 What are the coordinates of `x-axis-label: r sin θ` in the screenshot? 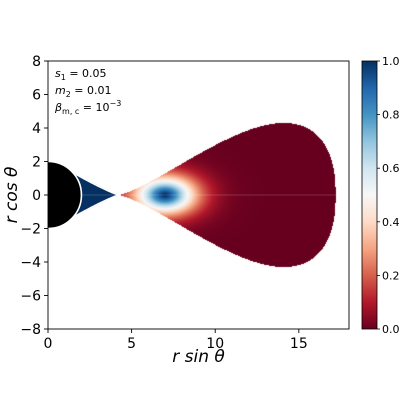 It's located at (198, 357).